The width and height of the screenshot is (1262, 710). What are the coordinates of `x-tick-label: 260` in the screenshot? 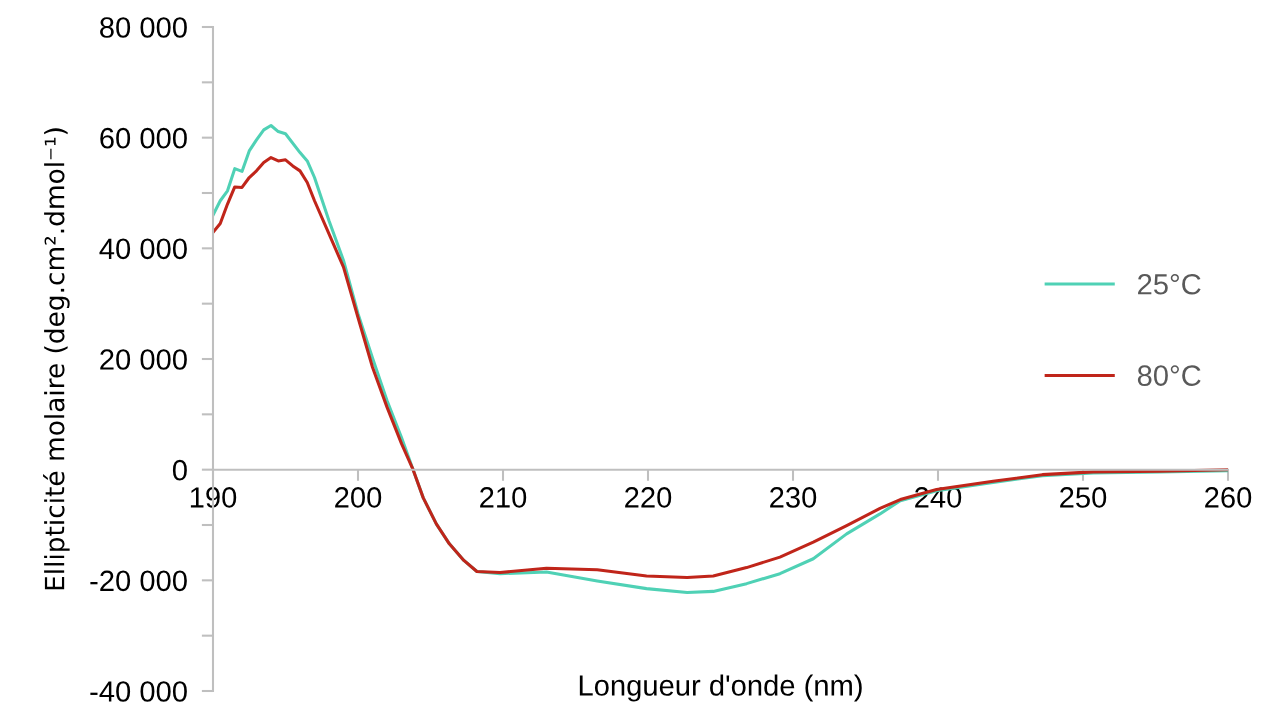 It's located at (1228, 497).